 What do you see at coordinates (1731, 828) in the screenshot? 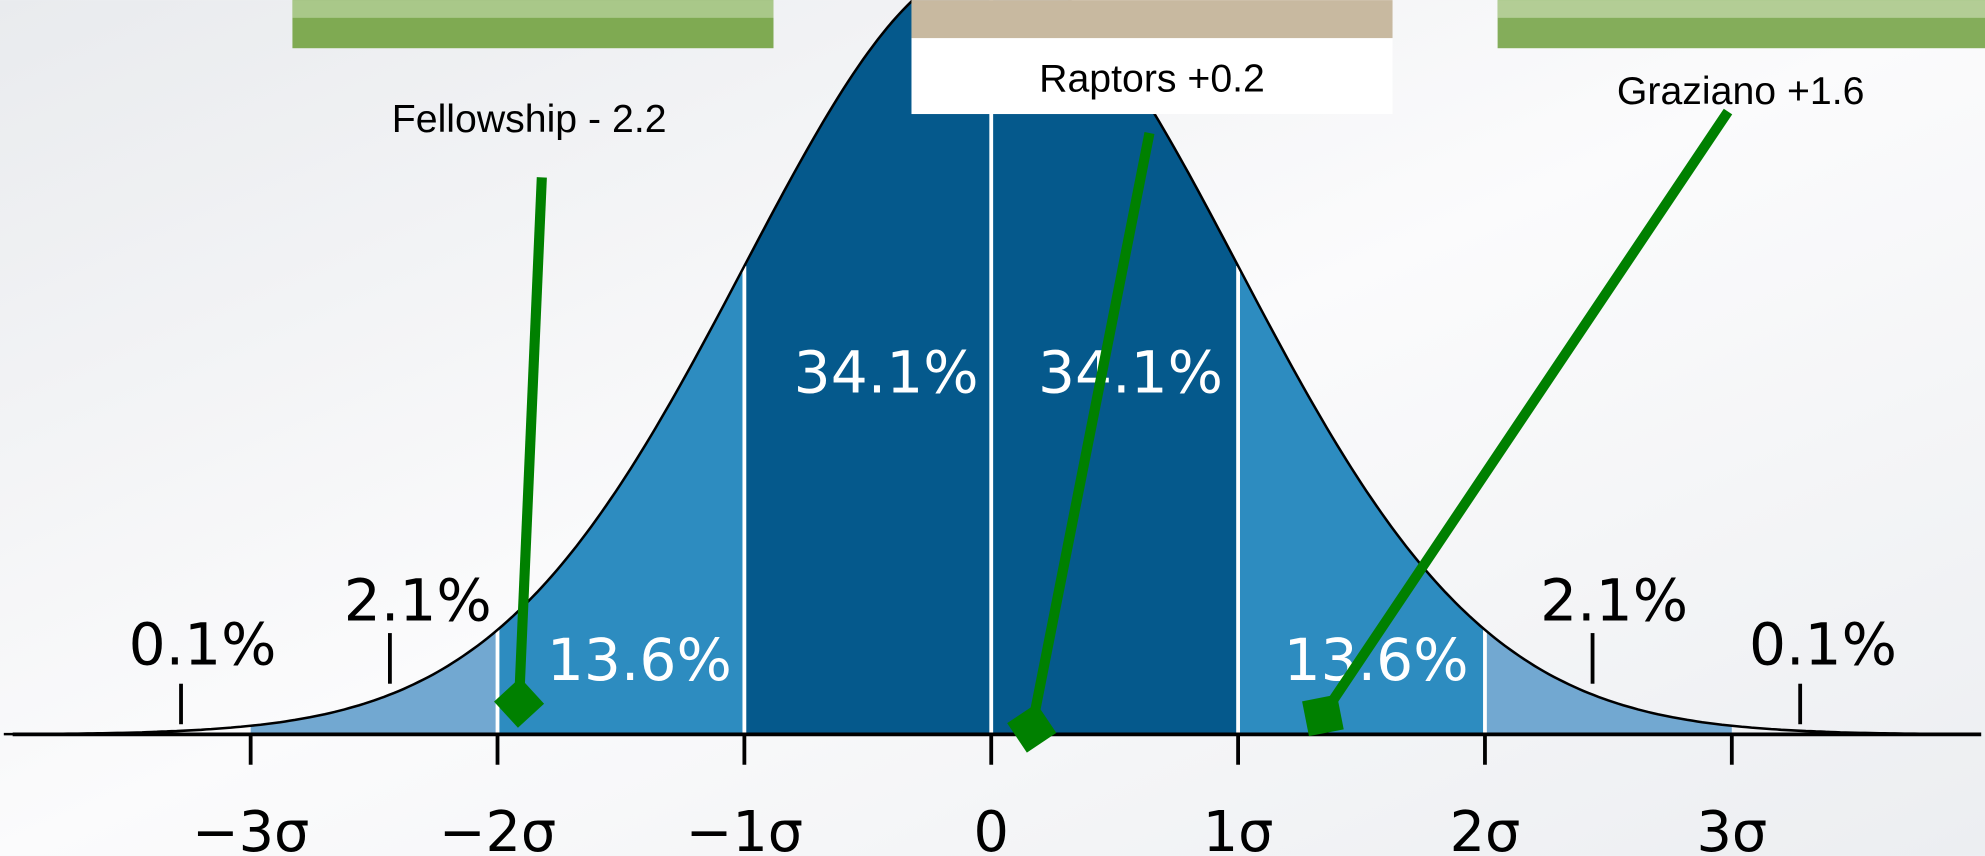
I see `axis-label: 3σ` at bounding box center [1731, 828].